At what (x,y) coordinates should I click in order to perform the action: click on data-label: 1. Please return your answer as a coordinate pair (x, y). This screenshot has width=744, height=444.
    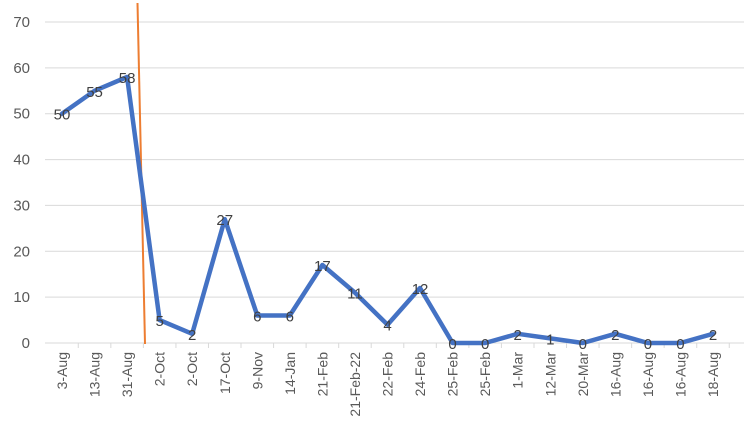
    Looking at the image, I should click on (550, 339).